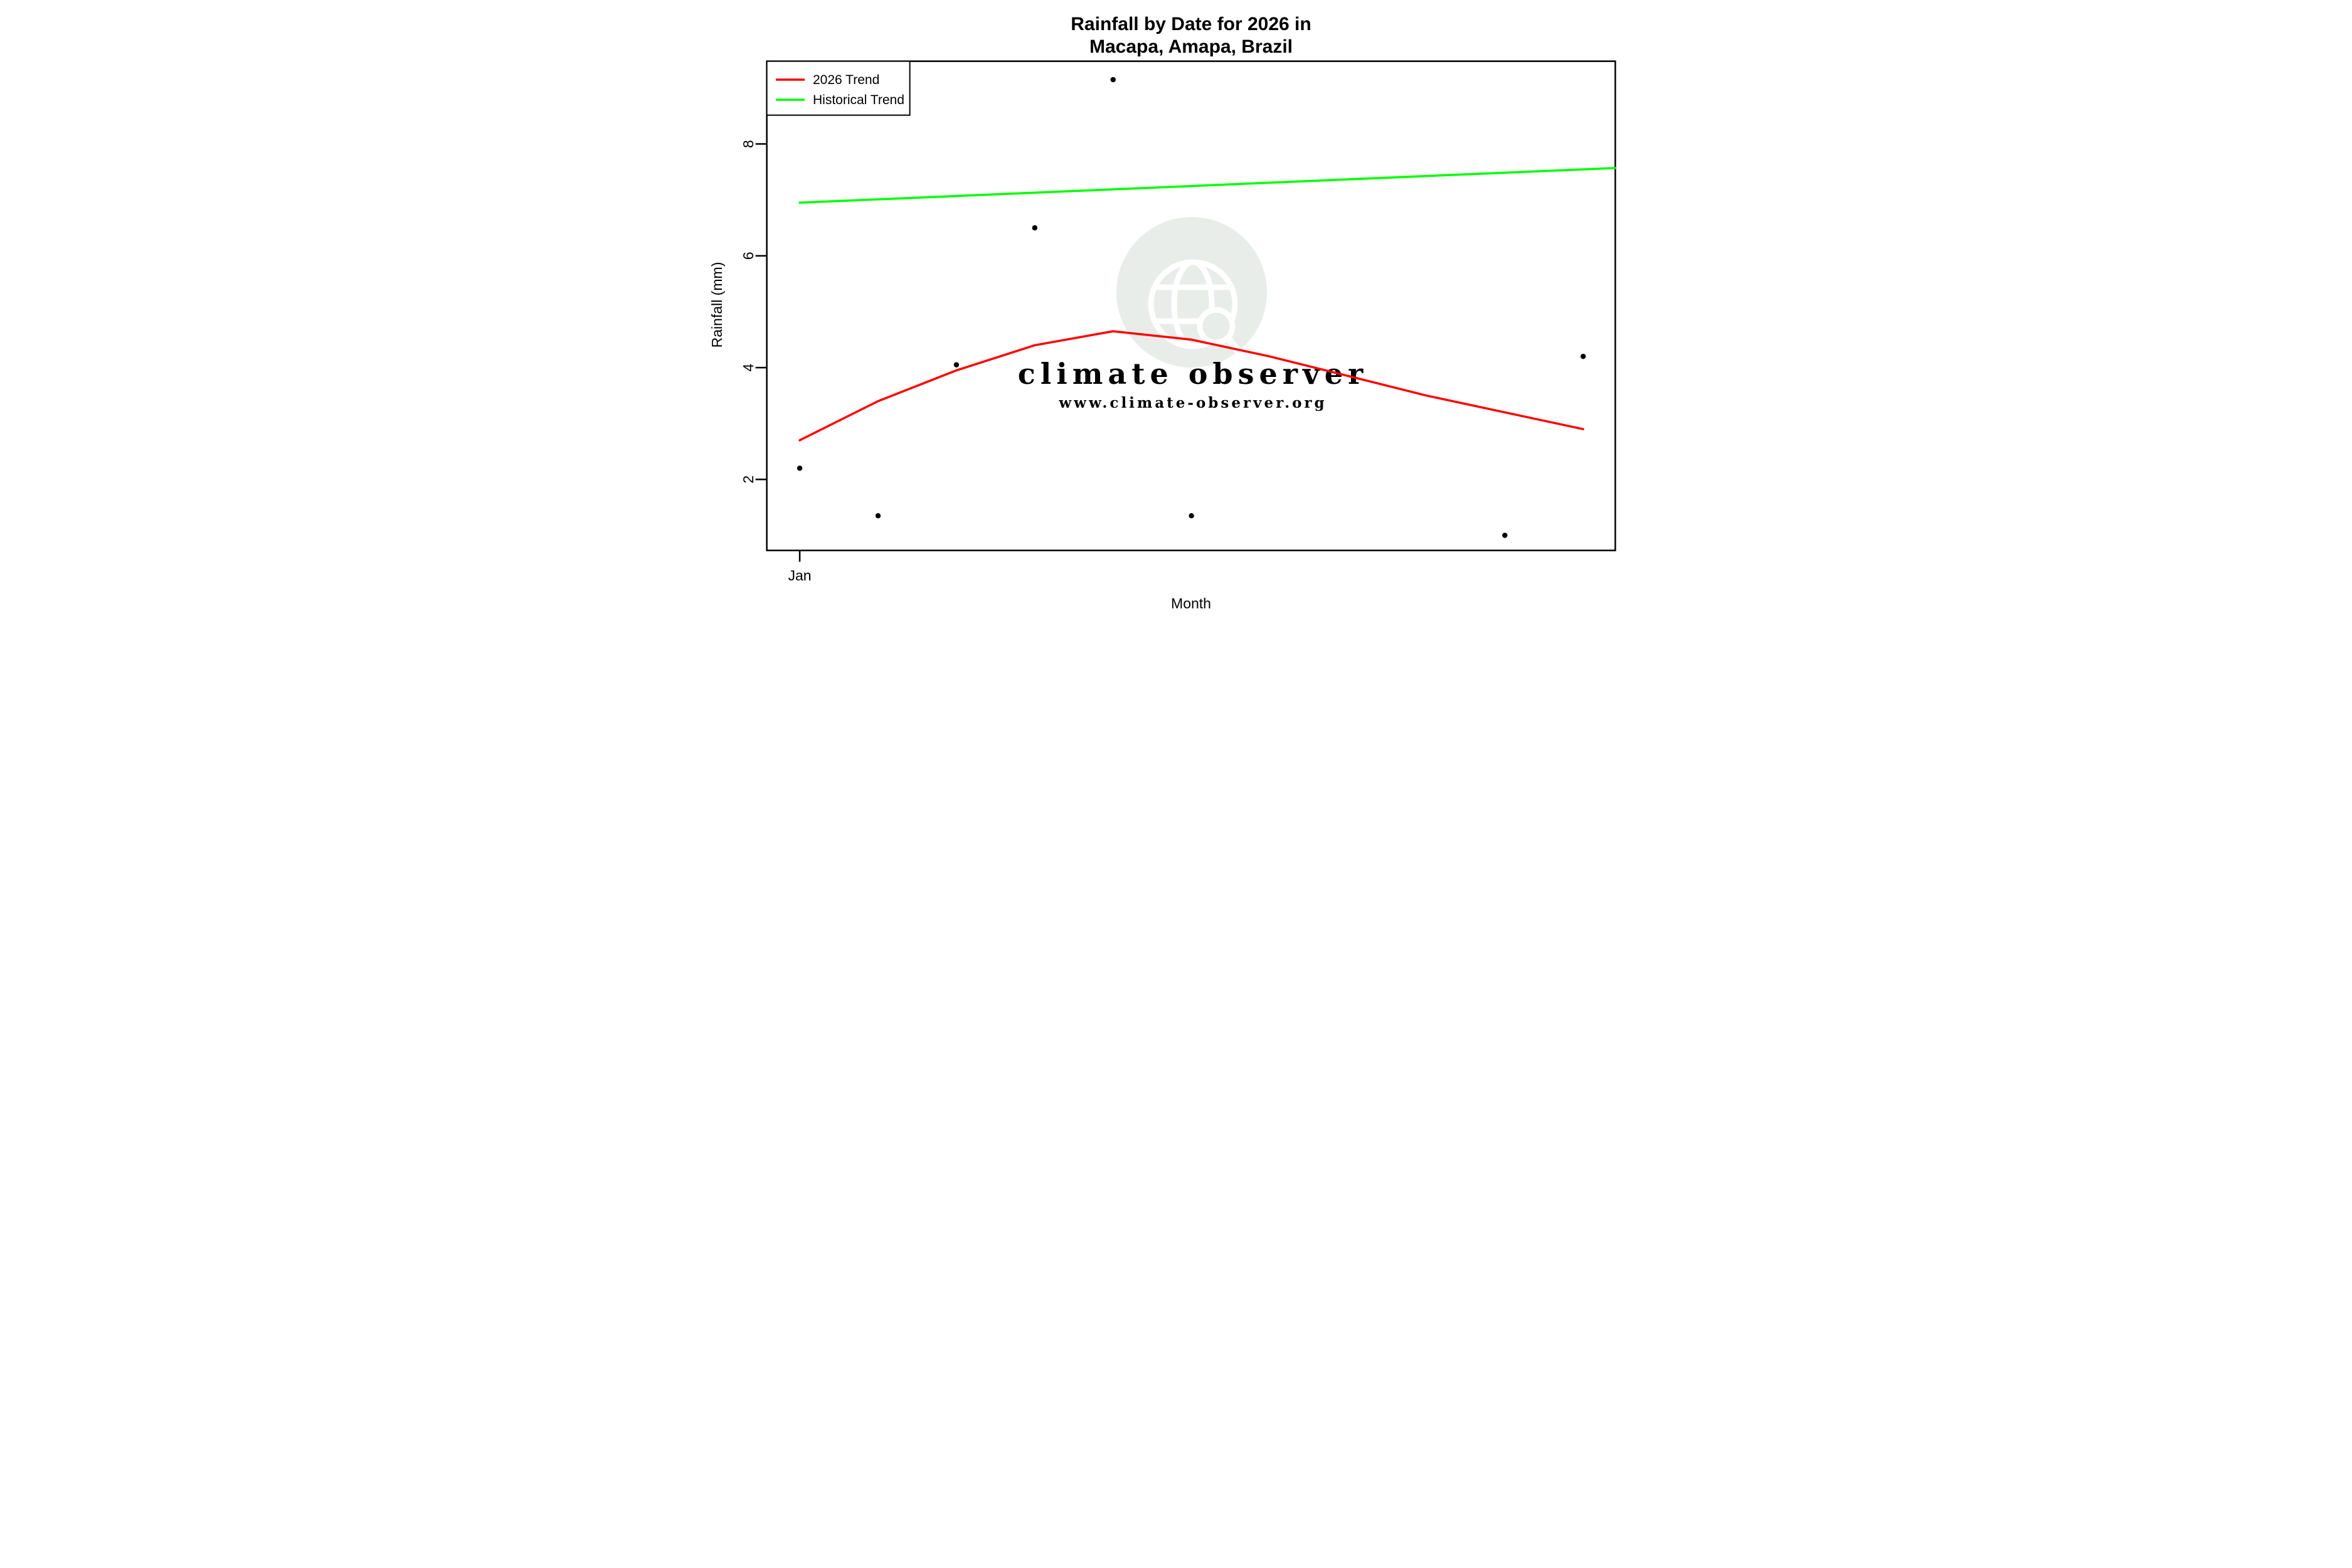 Image resolution: width=2352 pixels, height=1568 pixels. Describe the element at coordinates (1192, 403) in the screenshot. I see `watermark-url: www.climate-observer.org` at that location.